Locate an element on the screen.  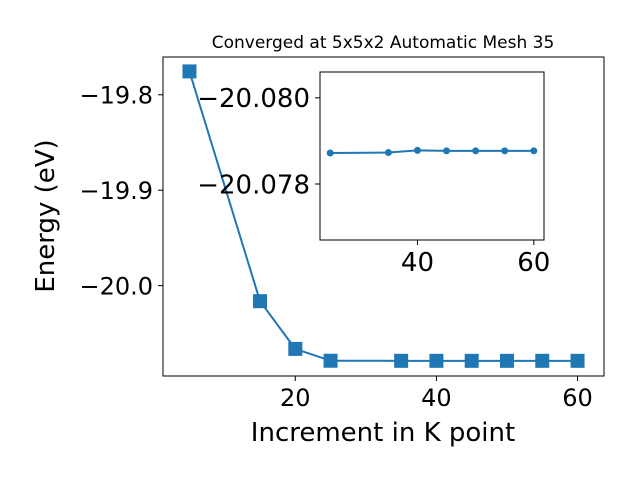
chart-title: Converged at 5x5x2 Automatic Mesh 35 is located at coordinates (383, 43).